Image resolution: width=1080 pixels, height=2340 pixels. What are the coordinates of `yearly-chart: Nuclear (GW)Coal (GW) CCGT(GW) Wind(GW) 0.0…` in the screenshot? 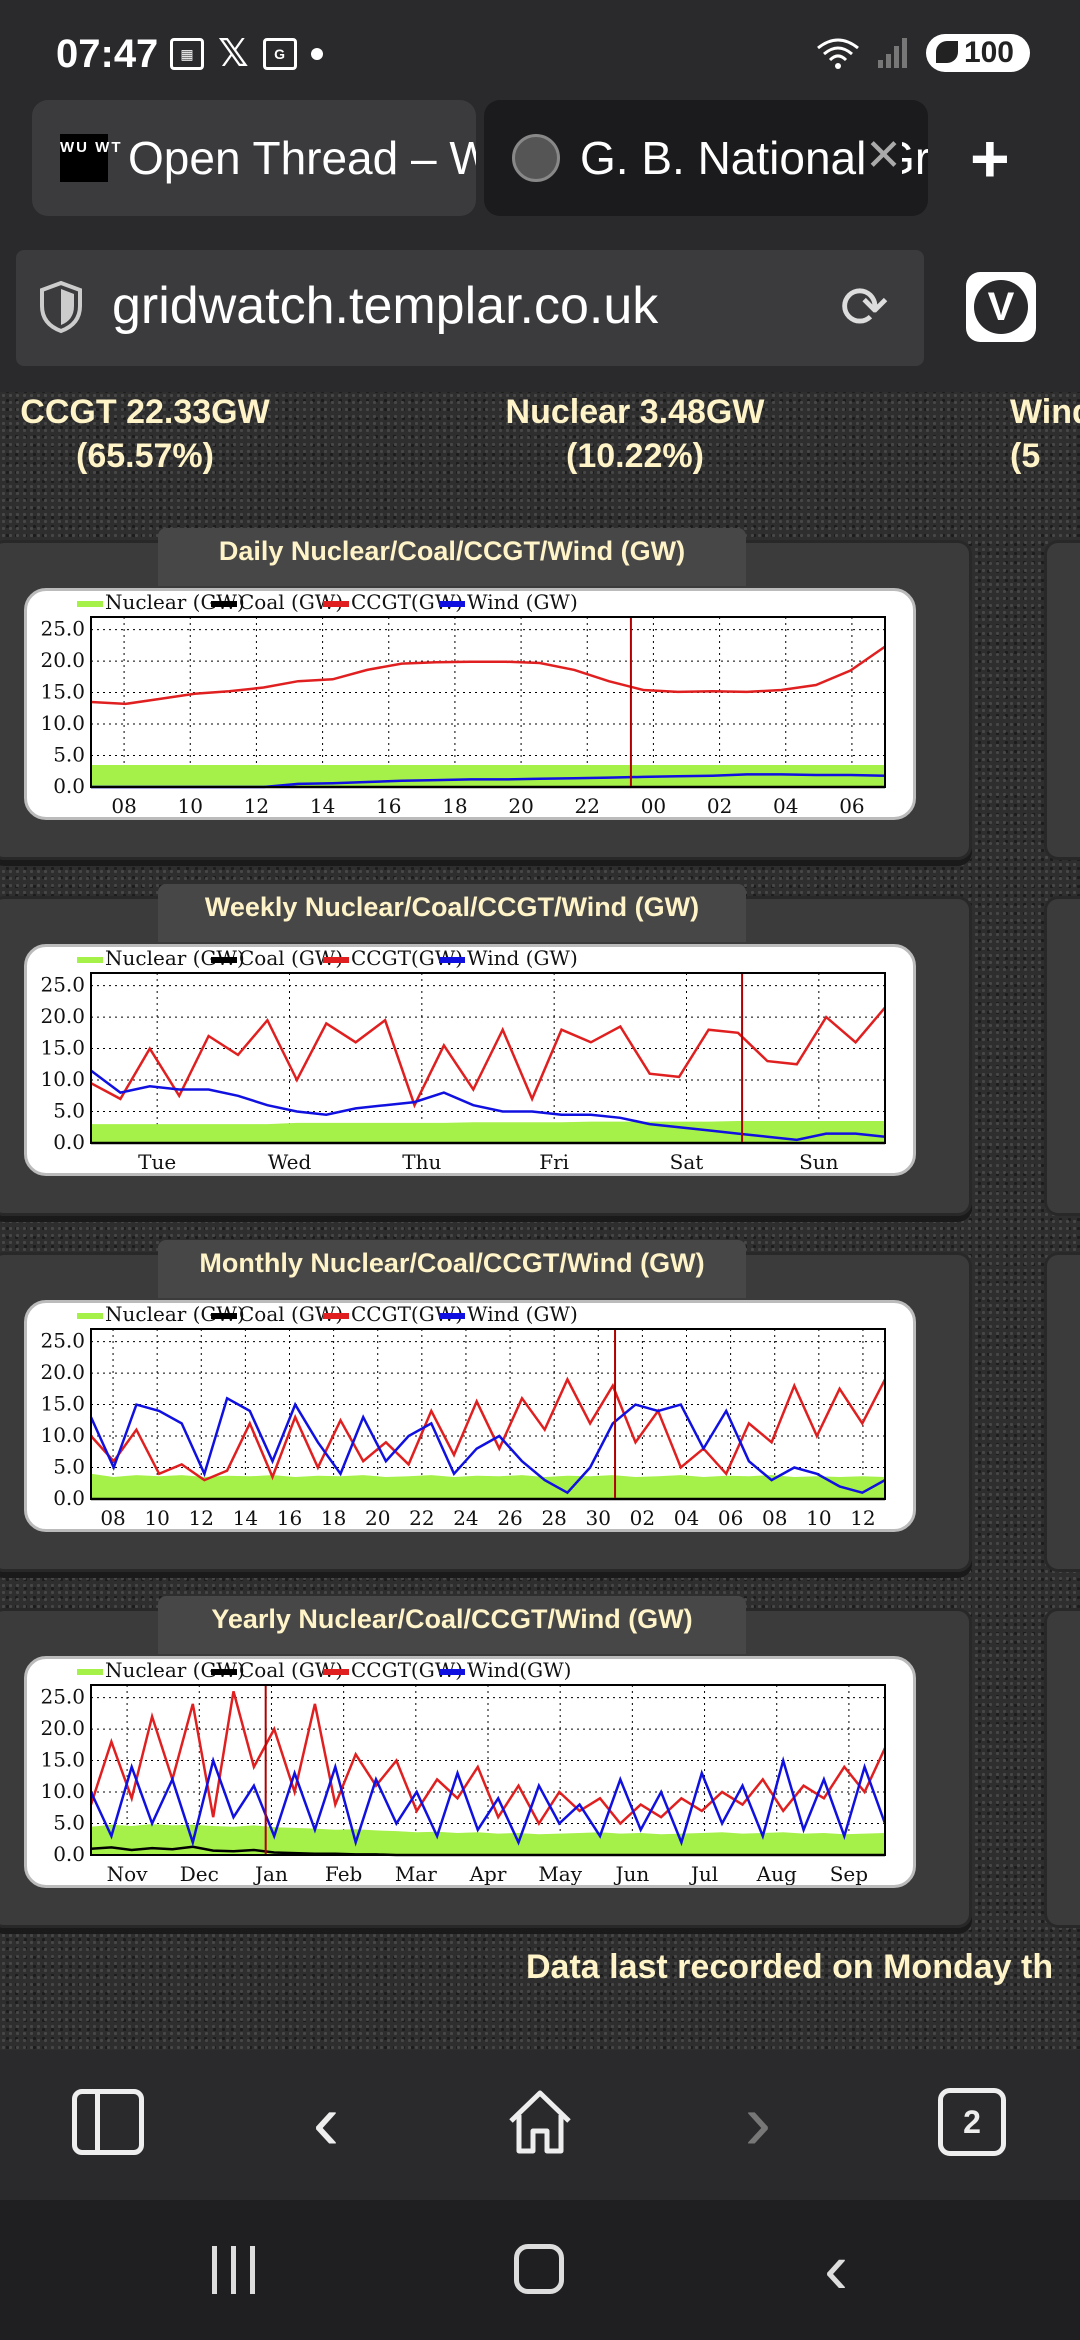 It's located at (463, 1772).